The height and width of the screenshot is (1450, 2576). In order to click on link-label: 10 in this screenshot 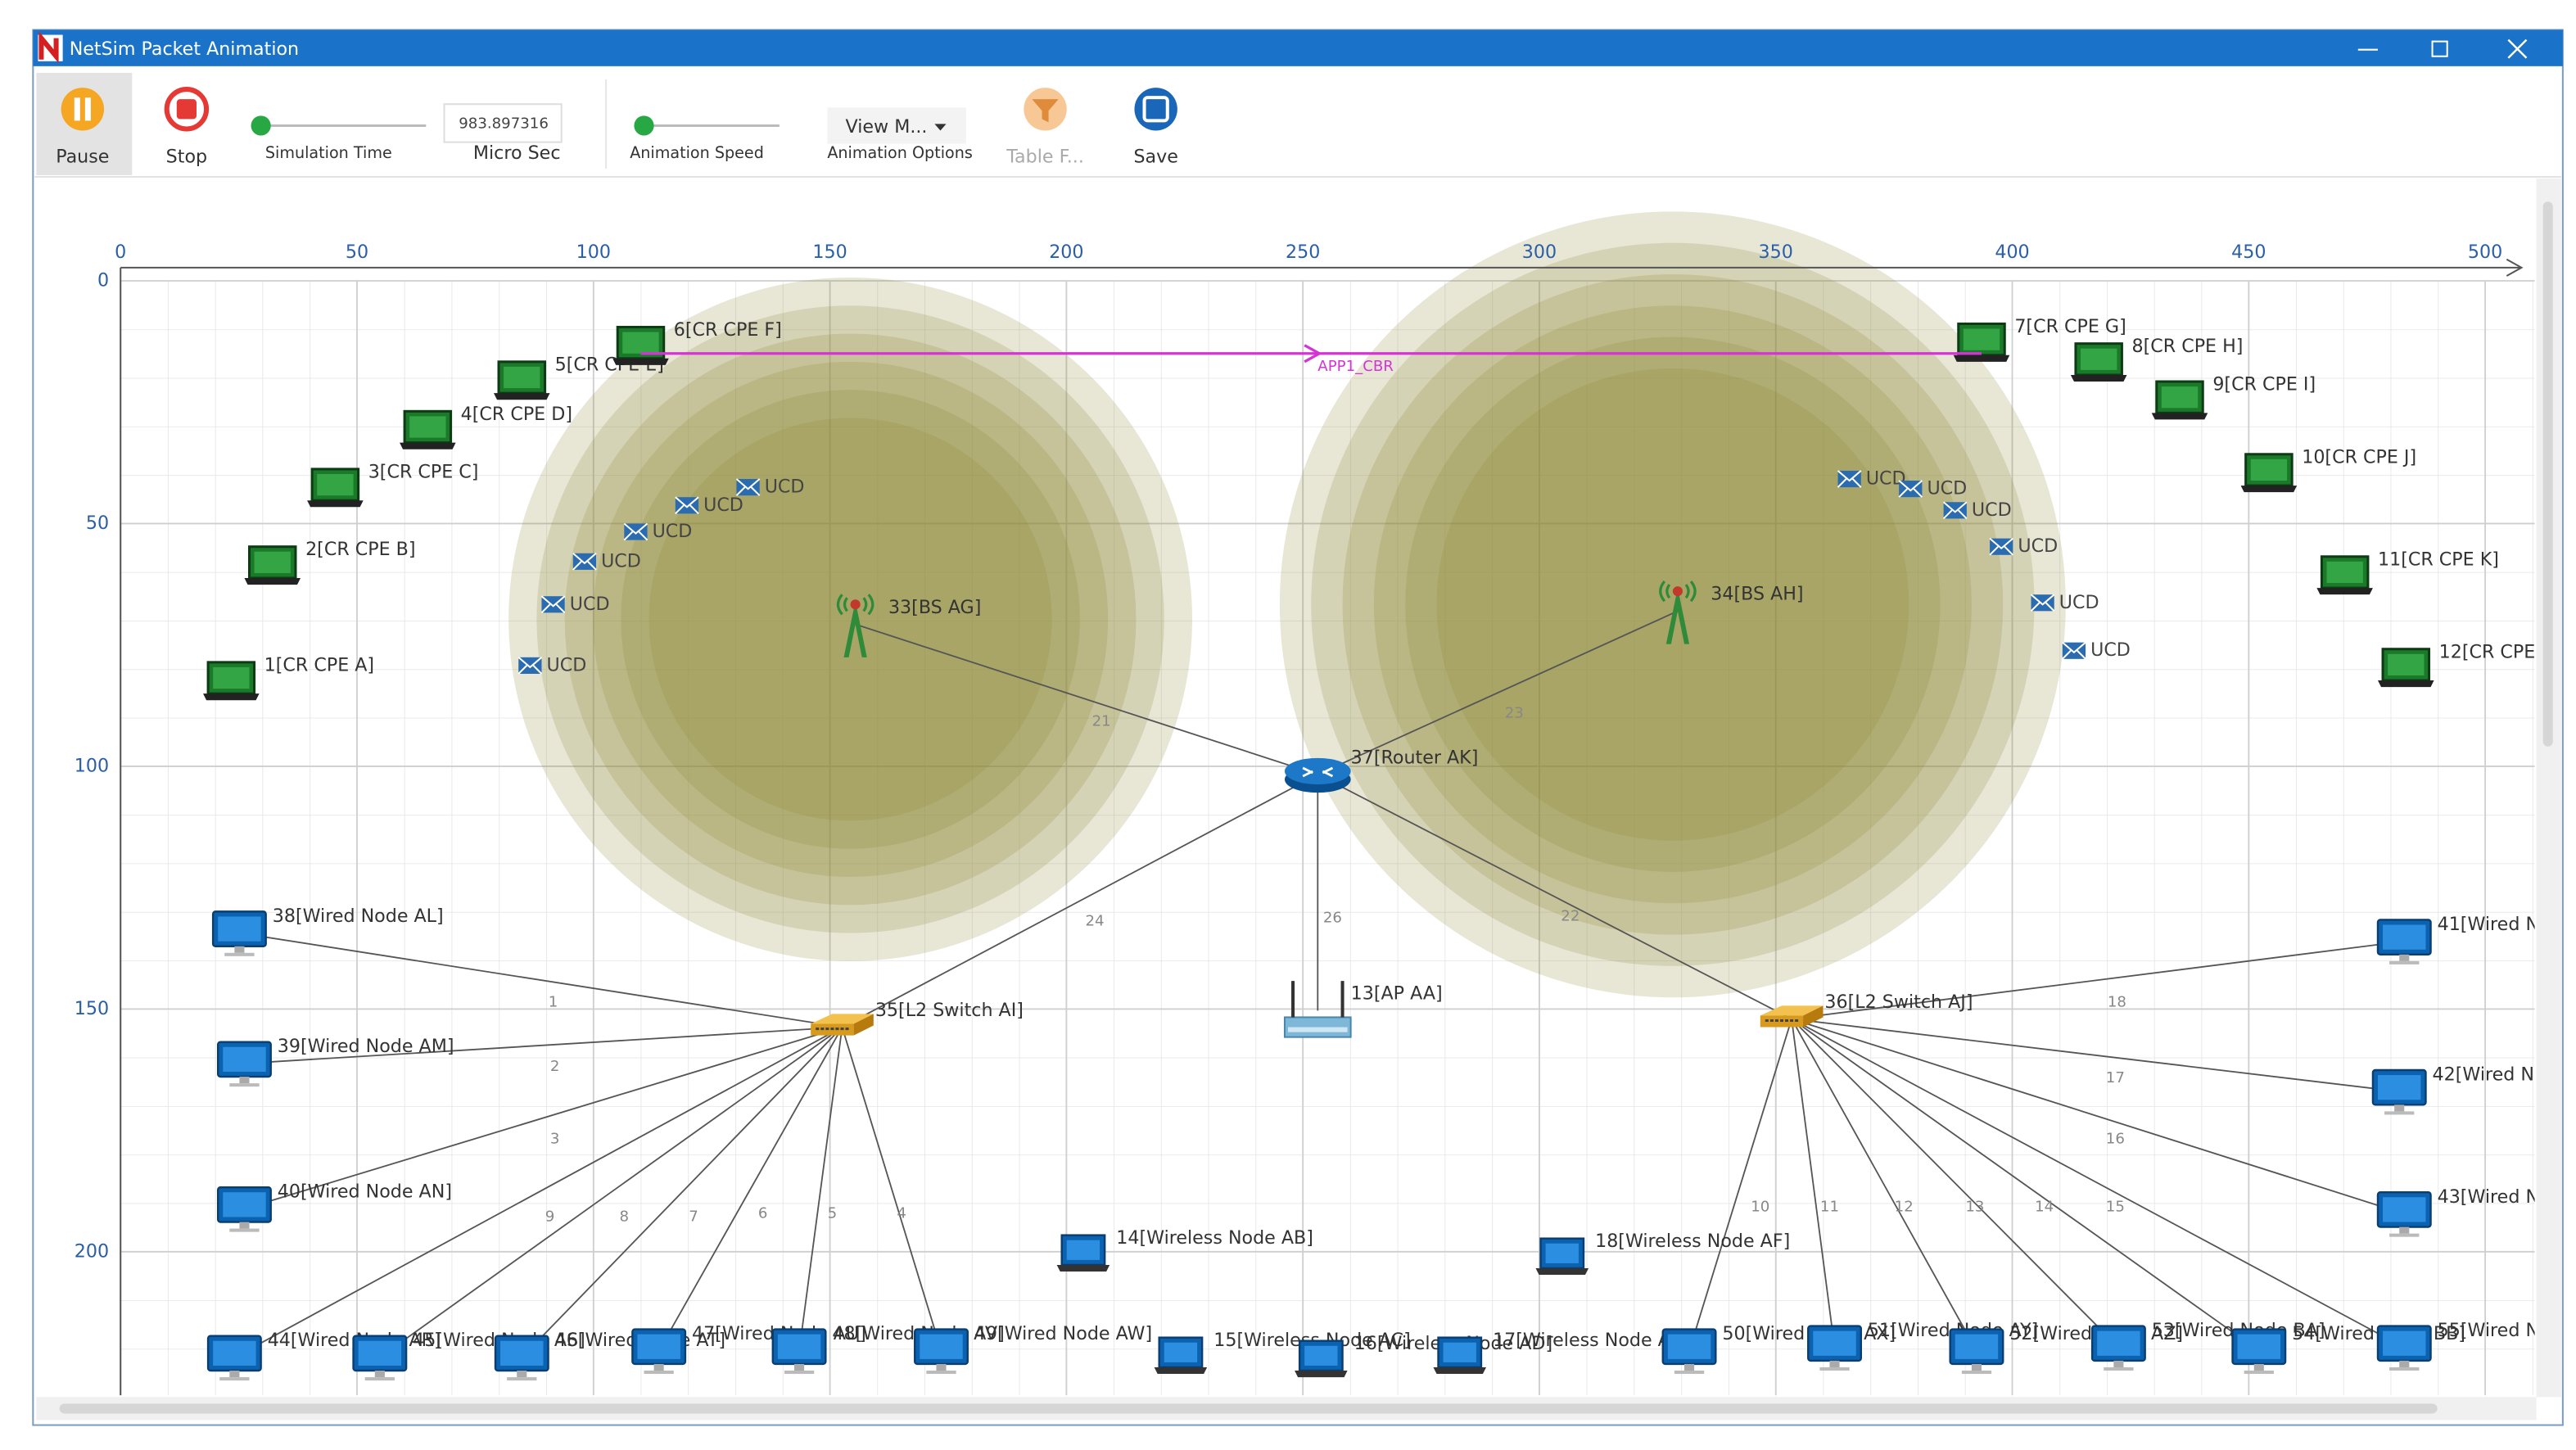, I will do `click(1760, 1206)`.